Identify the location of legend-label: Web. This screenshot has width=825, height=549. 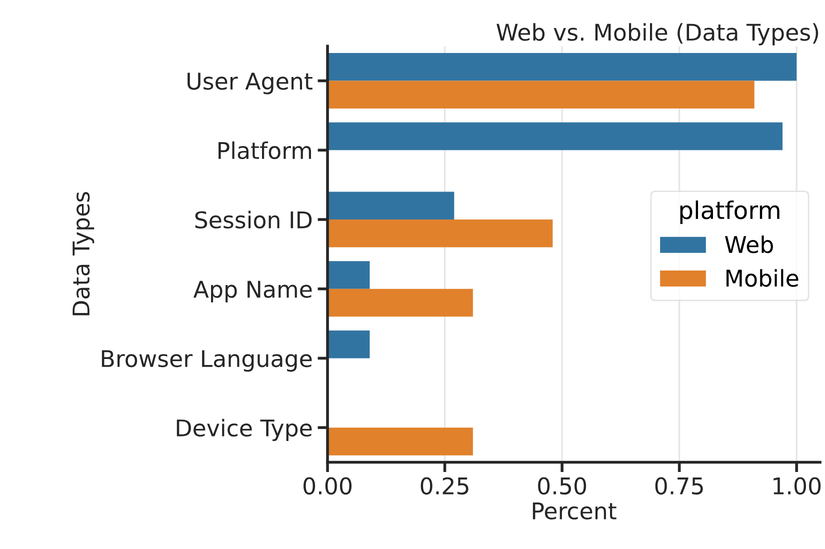
(749, 244).